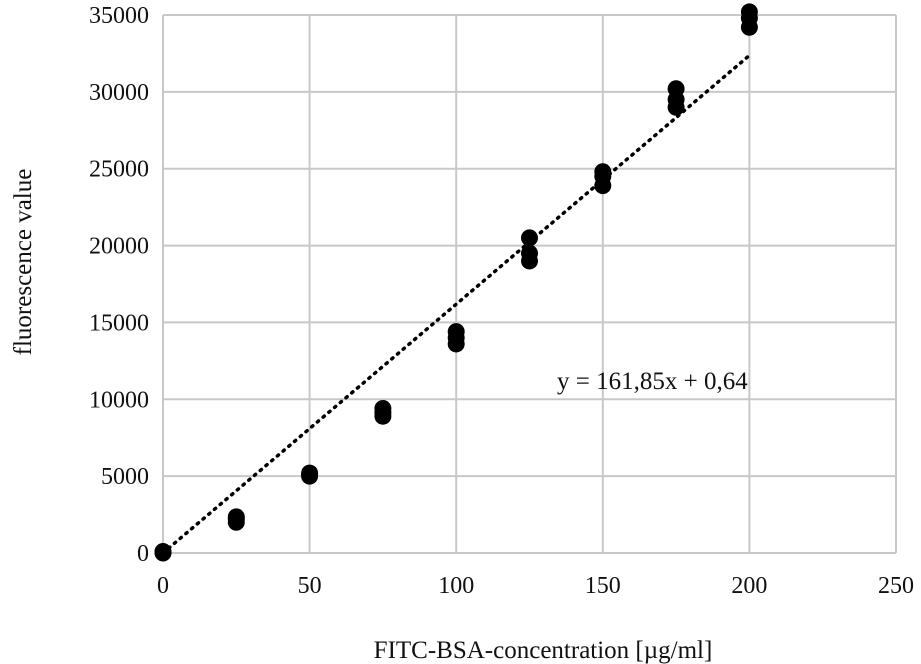  Describe the element at coordinates (119, 247) in the screenshot. I see `y-tick-label: 20000` at that location.